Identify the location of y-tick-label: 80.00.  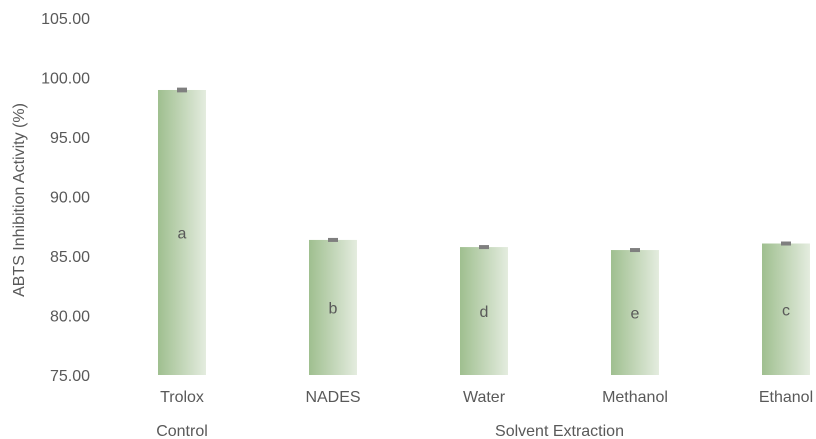
(70, 317).